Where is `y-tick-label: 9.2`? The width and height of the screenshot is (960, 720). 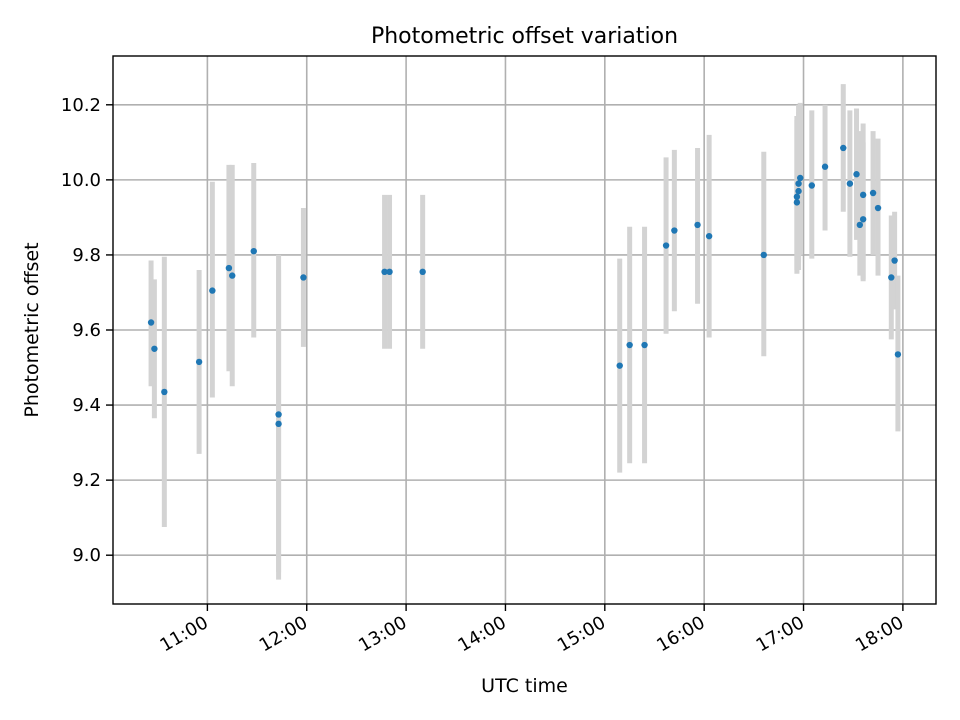 y-tick-label: 9.2 is located at coordinates (86, 480).